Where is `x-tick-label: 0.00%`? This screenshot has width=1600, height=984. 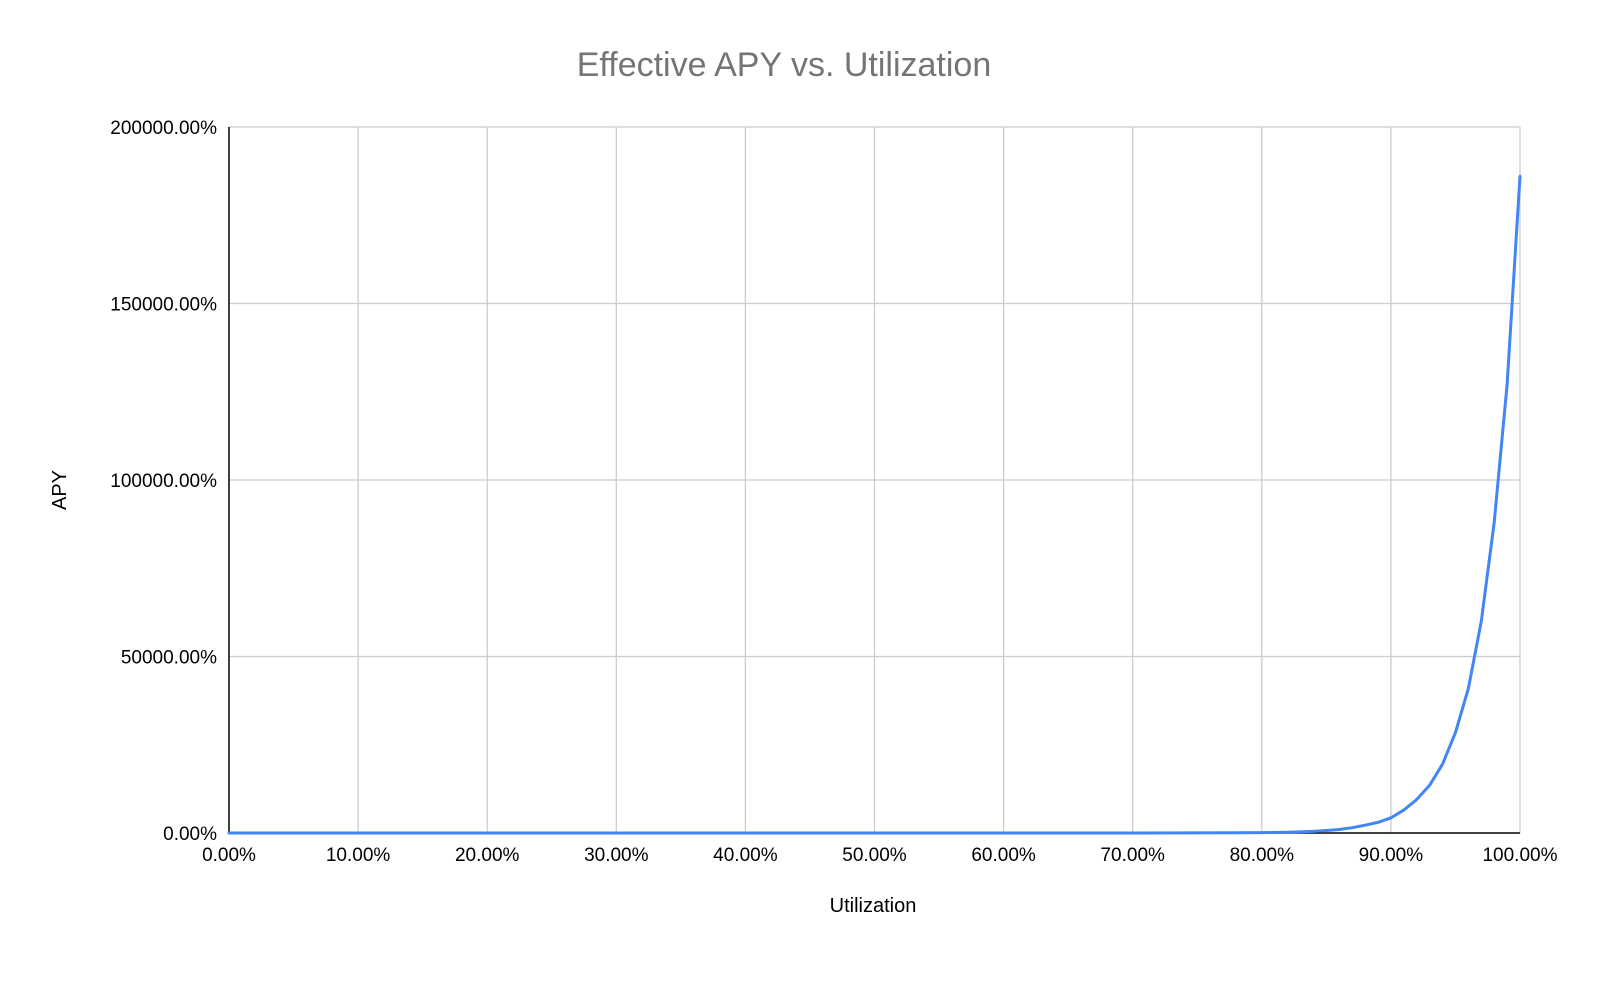
x-tick-label: 0.00% is located at coordinates (229, 855).